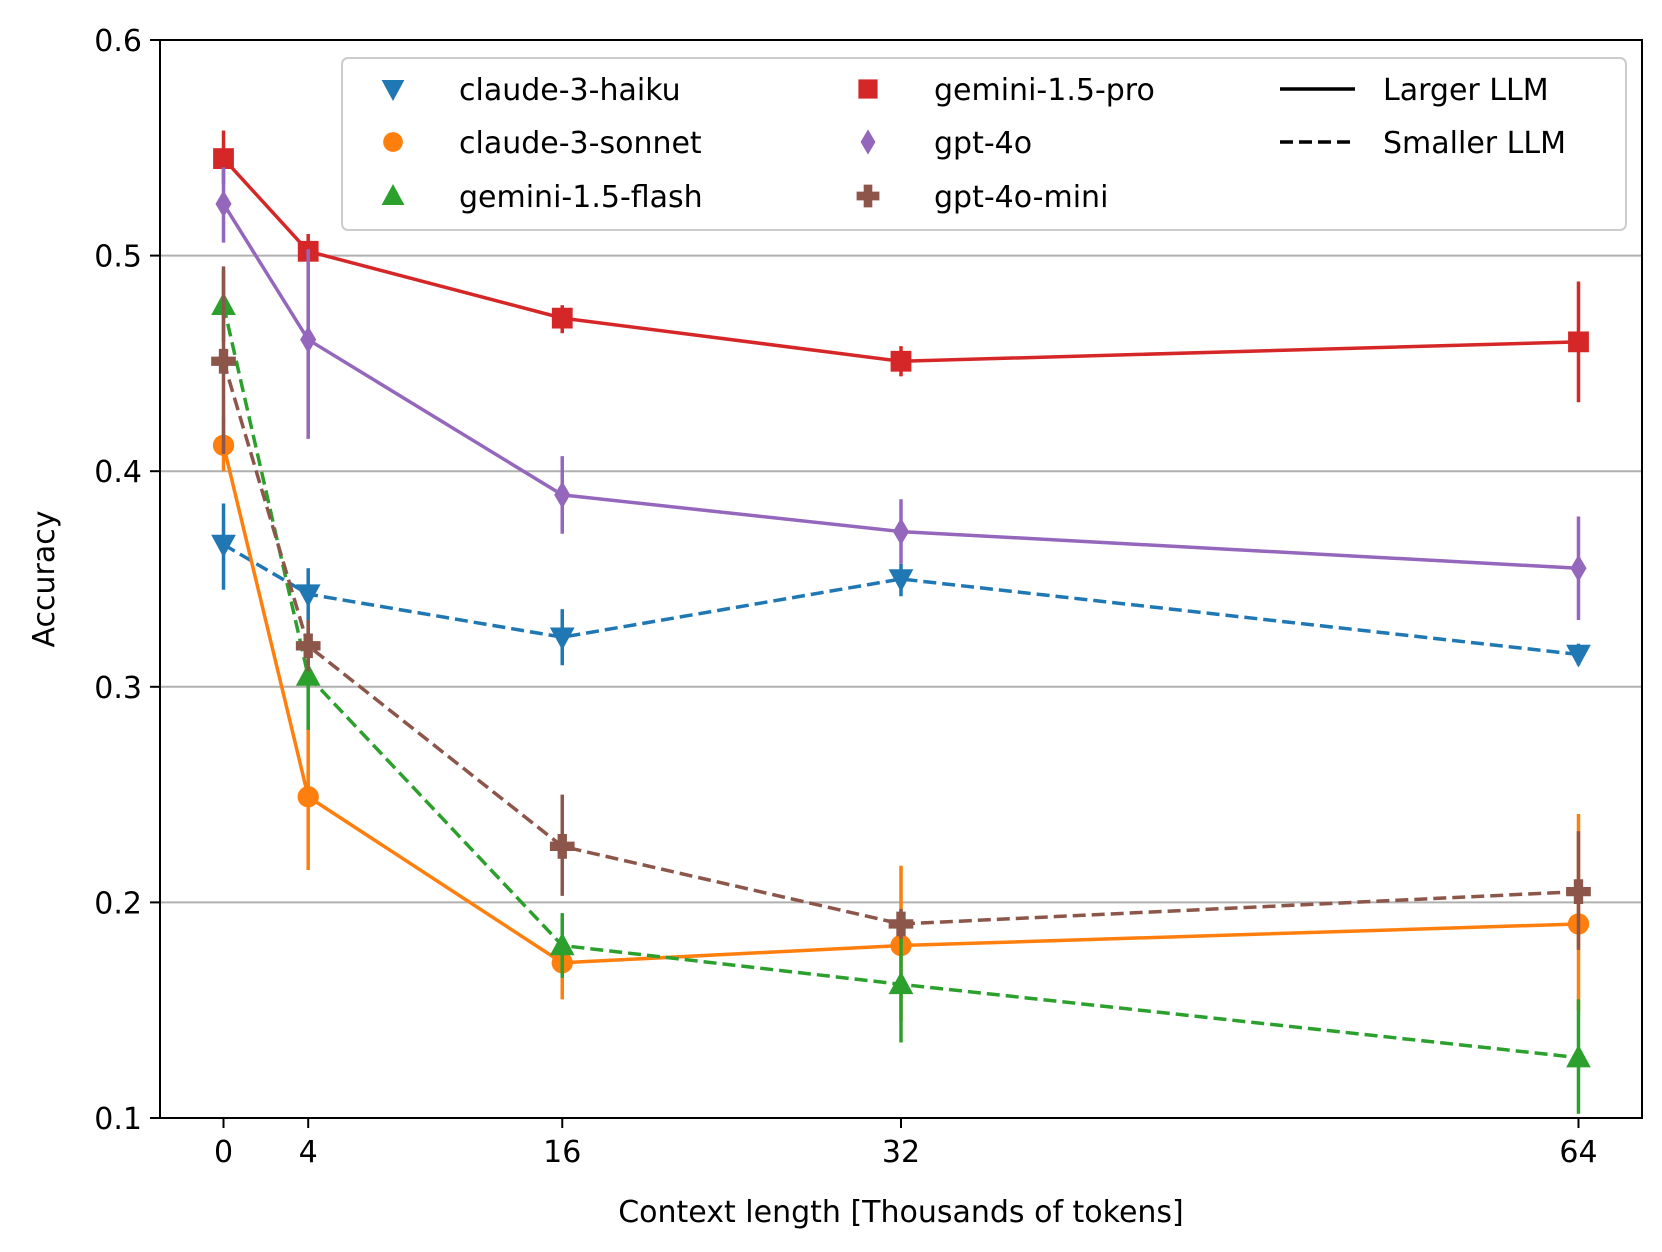  I want to click on legend-item: gemini-1.5-flash, so click(542, 197).